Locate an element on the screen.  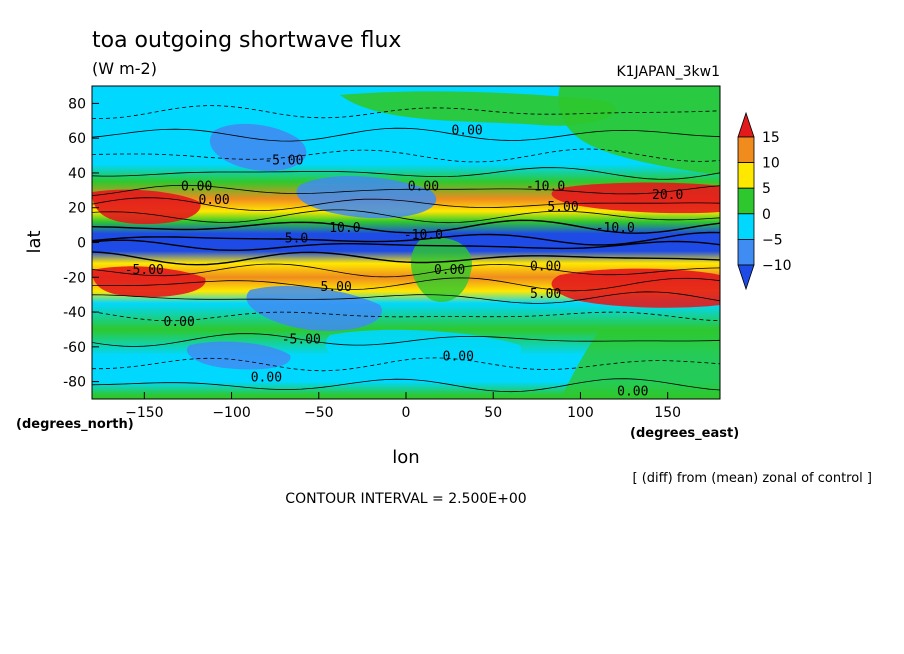
colorbar-tick-label: 0 is located at coordinates (766, 215).